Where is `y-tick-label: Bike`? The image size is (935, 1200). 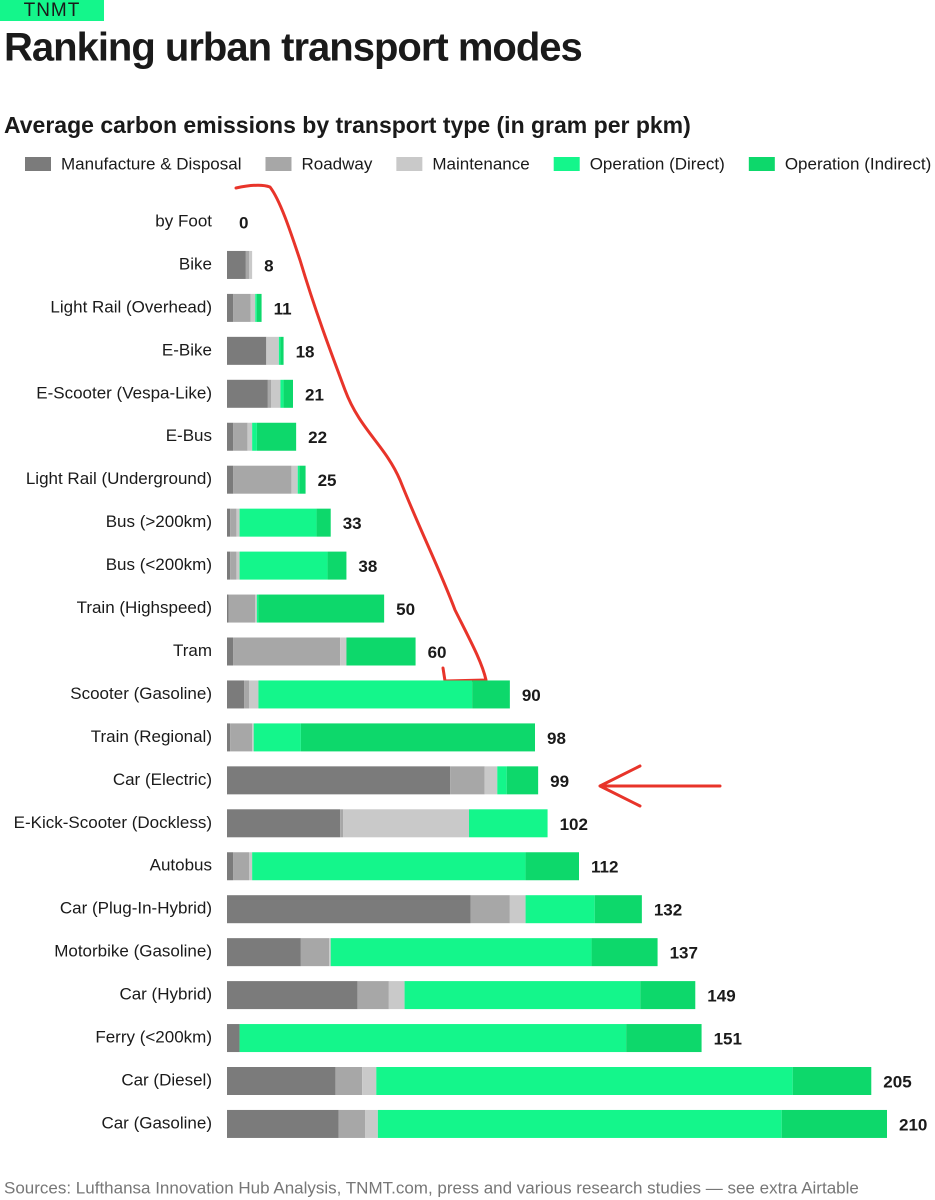 y-tick-label: Bike is located at coordinates (195, 263).